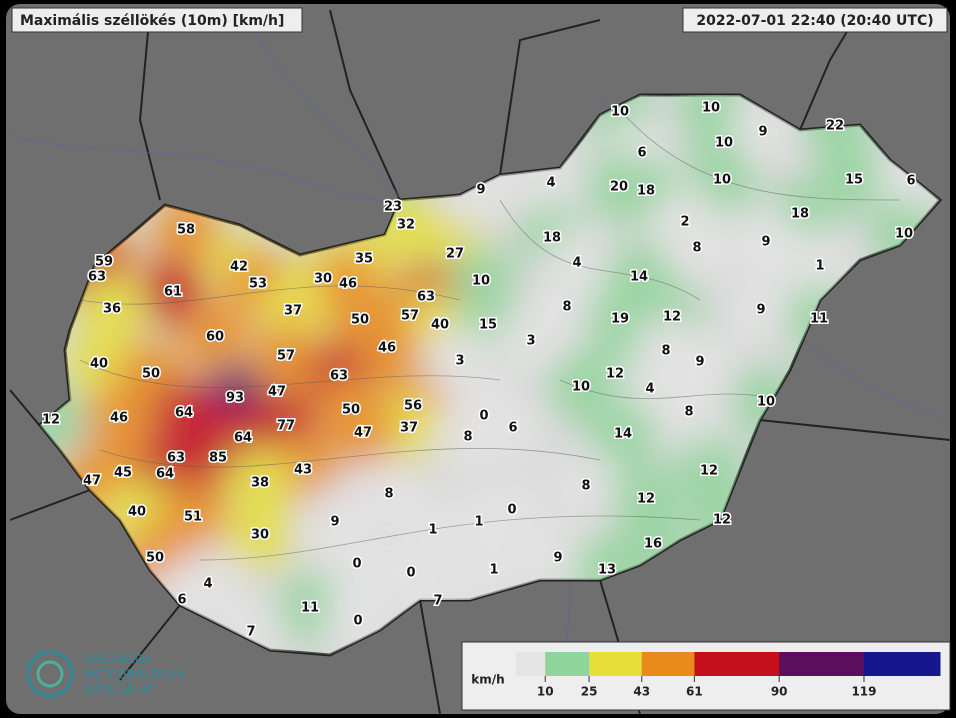 Image resolution: width=956 pixels, height=718 pixels. Describe the element at coordinates (641, 692) in the screenshot. I see `legend-tick-label: 43` at that location.